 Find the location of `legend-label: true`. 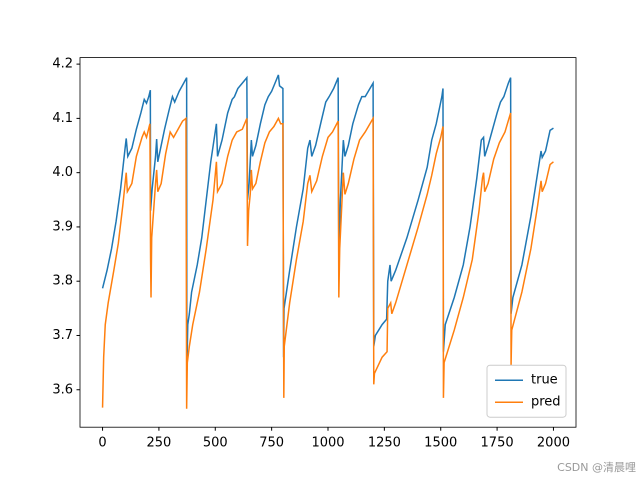

legend-label: true is located at coordinates (544, 380).